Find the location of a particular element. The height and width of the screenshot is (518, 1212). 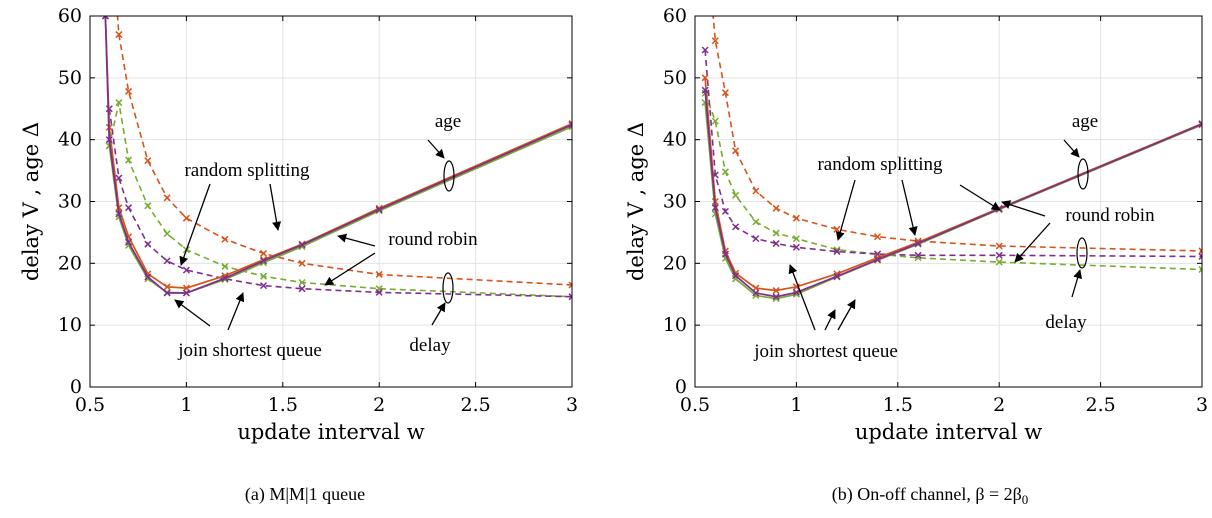

y-tick-label: 0 is located at coordinates (76, 387).